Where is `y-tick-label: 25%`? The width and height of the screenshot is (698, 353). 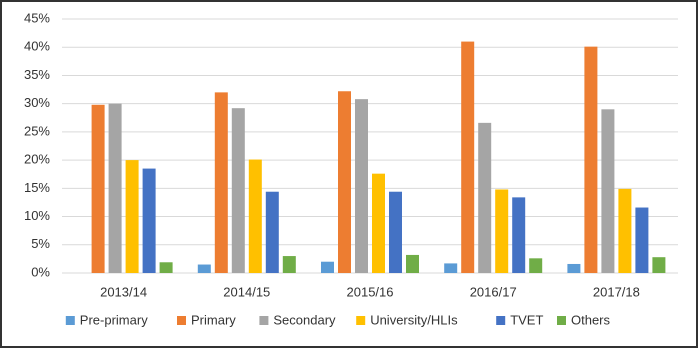
y-tick-label: 25% is located at coordinates (37, 130).